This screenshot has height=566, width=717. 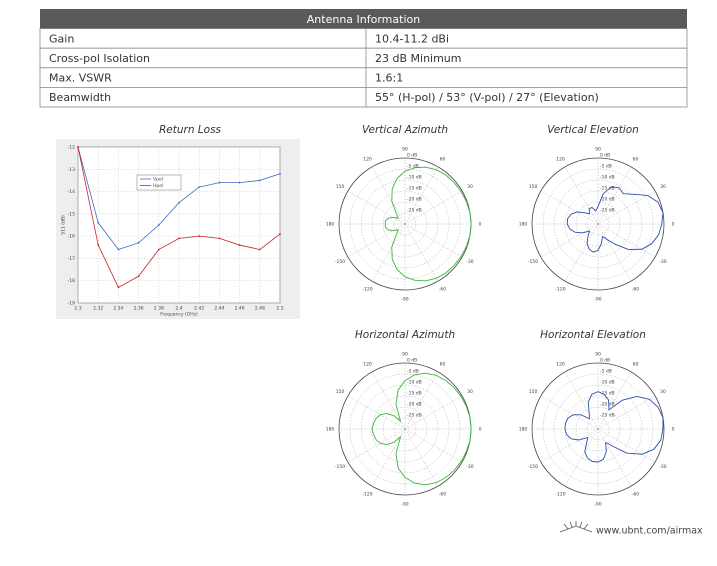 I want to click on x-tick-label: 2.42, so click(x=199, y=309).